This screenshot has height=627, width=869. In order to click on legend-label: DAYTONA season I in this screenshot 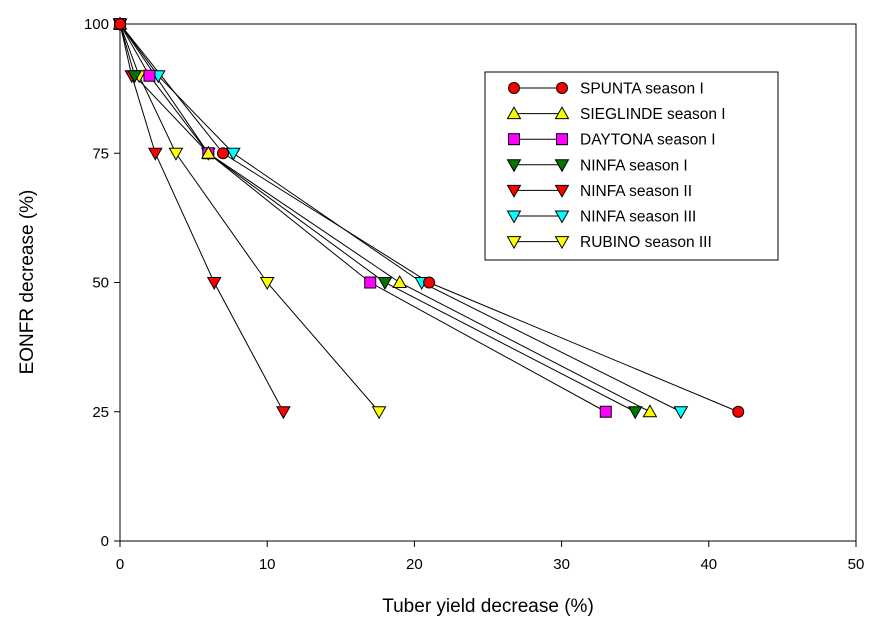, I will do `click(648, 140)`.